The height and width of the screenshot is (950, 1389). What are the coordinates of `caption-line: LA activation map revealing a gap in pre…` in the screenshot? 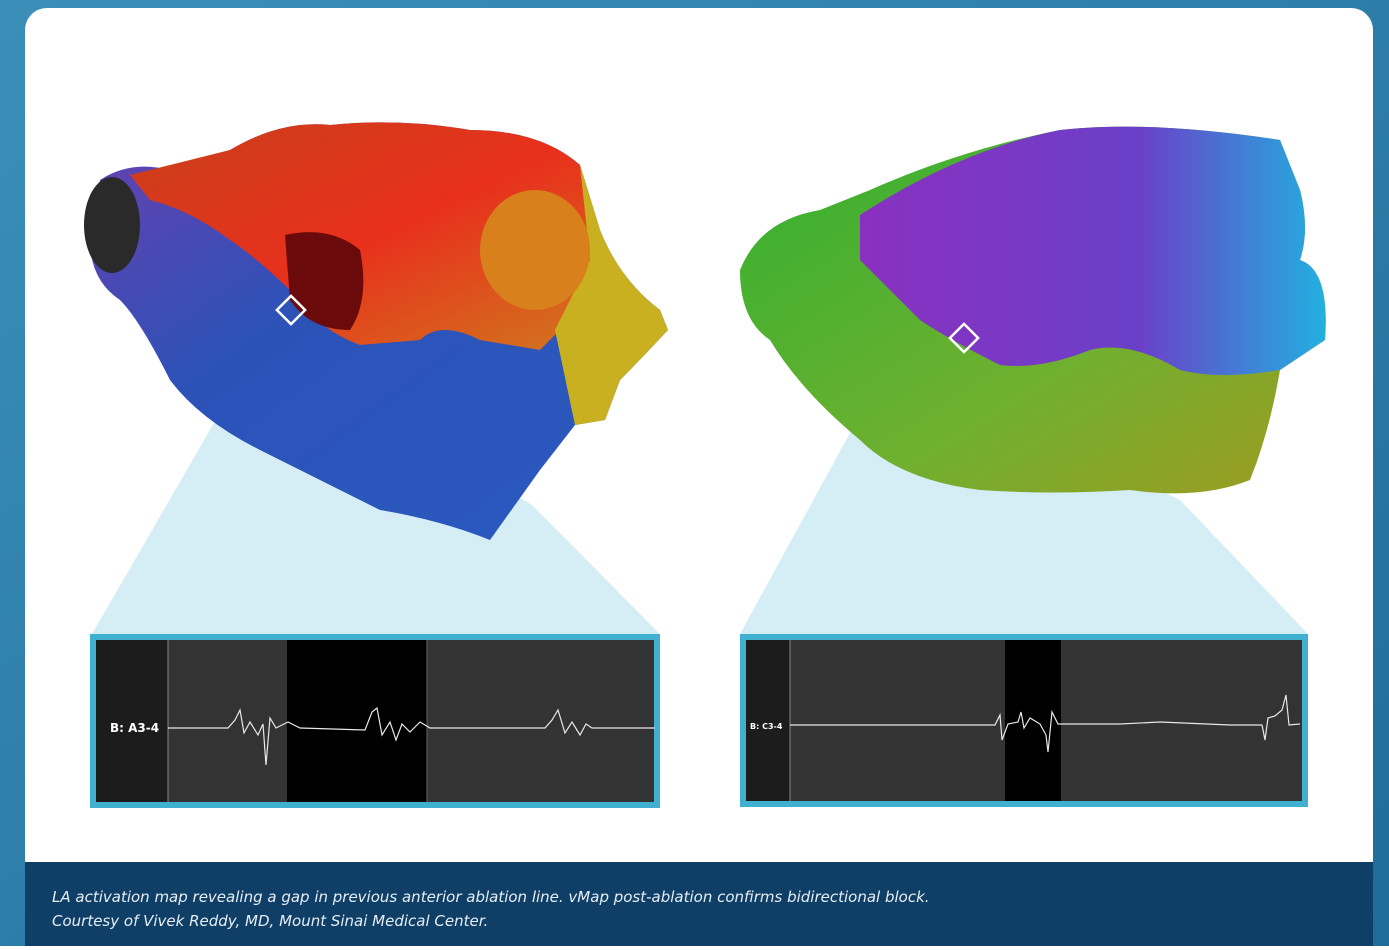 It's located at (491, 897).